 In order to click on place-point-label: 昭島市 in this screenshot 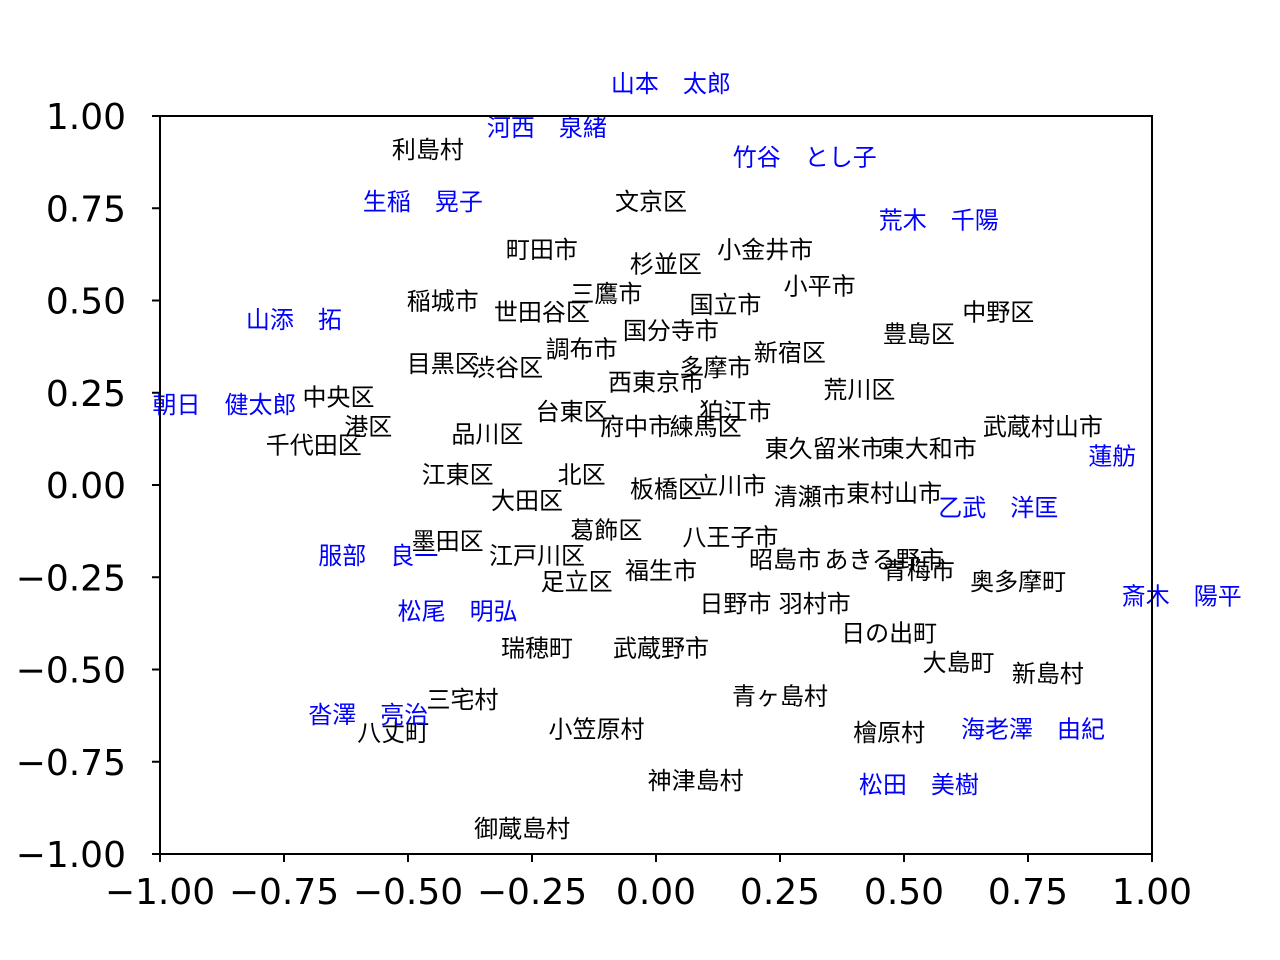, I will do `click(785, 560)`.